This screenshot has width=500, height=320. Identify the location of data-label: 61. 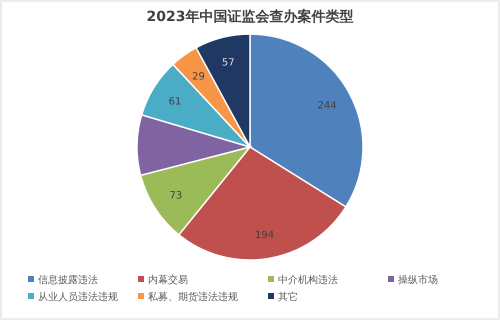
(175, 102).